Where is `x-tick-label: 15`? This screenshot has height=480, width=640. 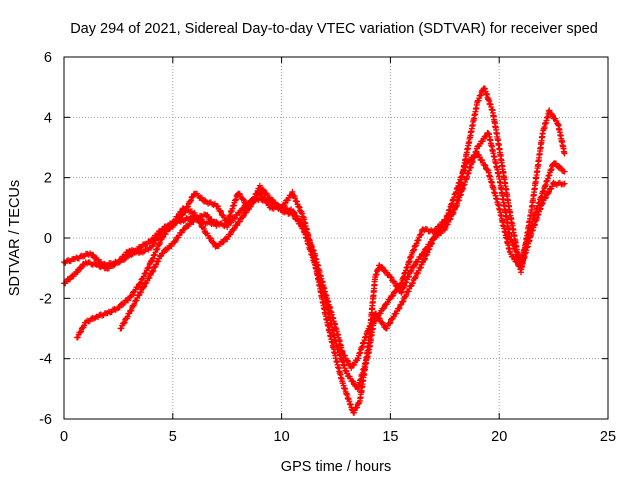 x-tick-label: 15 is located at coordinates (390, 437).